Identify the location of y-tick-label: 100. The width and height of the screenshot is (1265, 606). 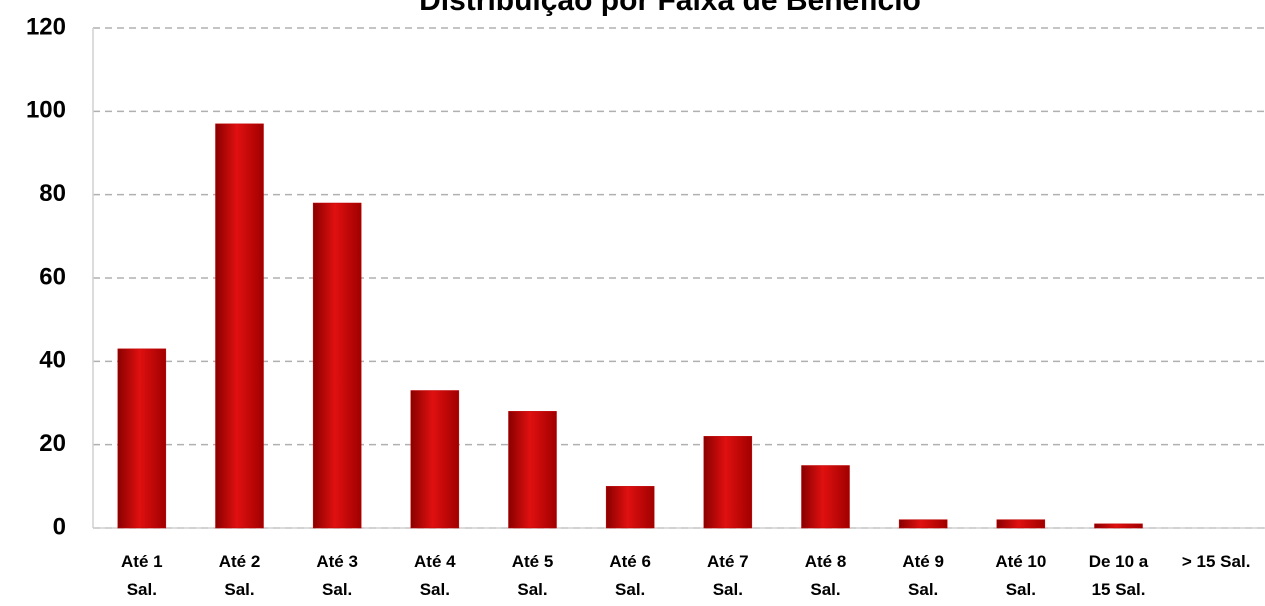
(46, 110).